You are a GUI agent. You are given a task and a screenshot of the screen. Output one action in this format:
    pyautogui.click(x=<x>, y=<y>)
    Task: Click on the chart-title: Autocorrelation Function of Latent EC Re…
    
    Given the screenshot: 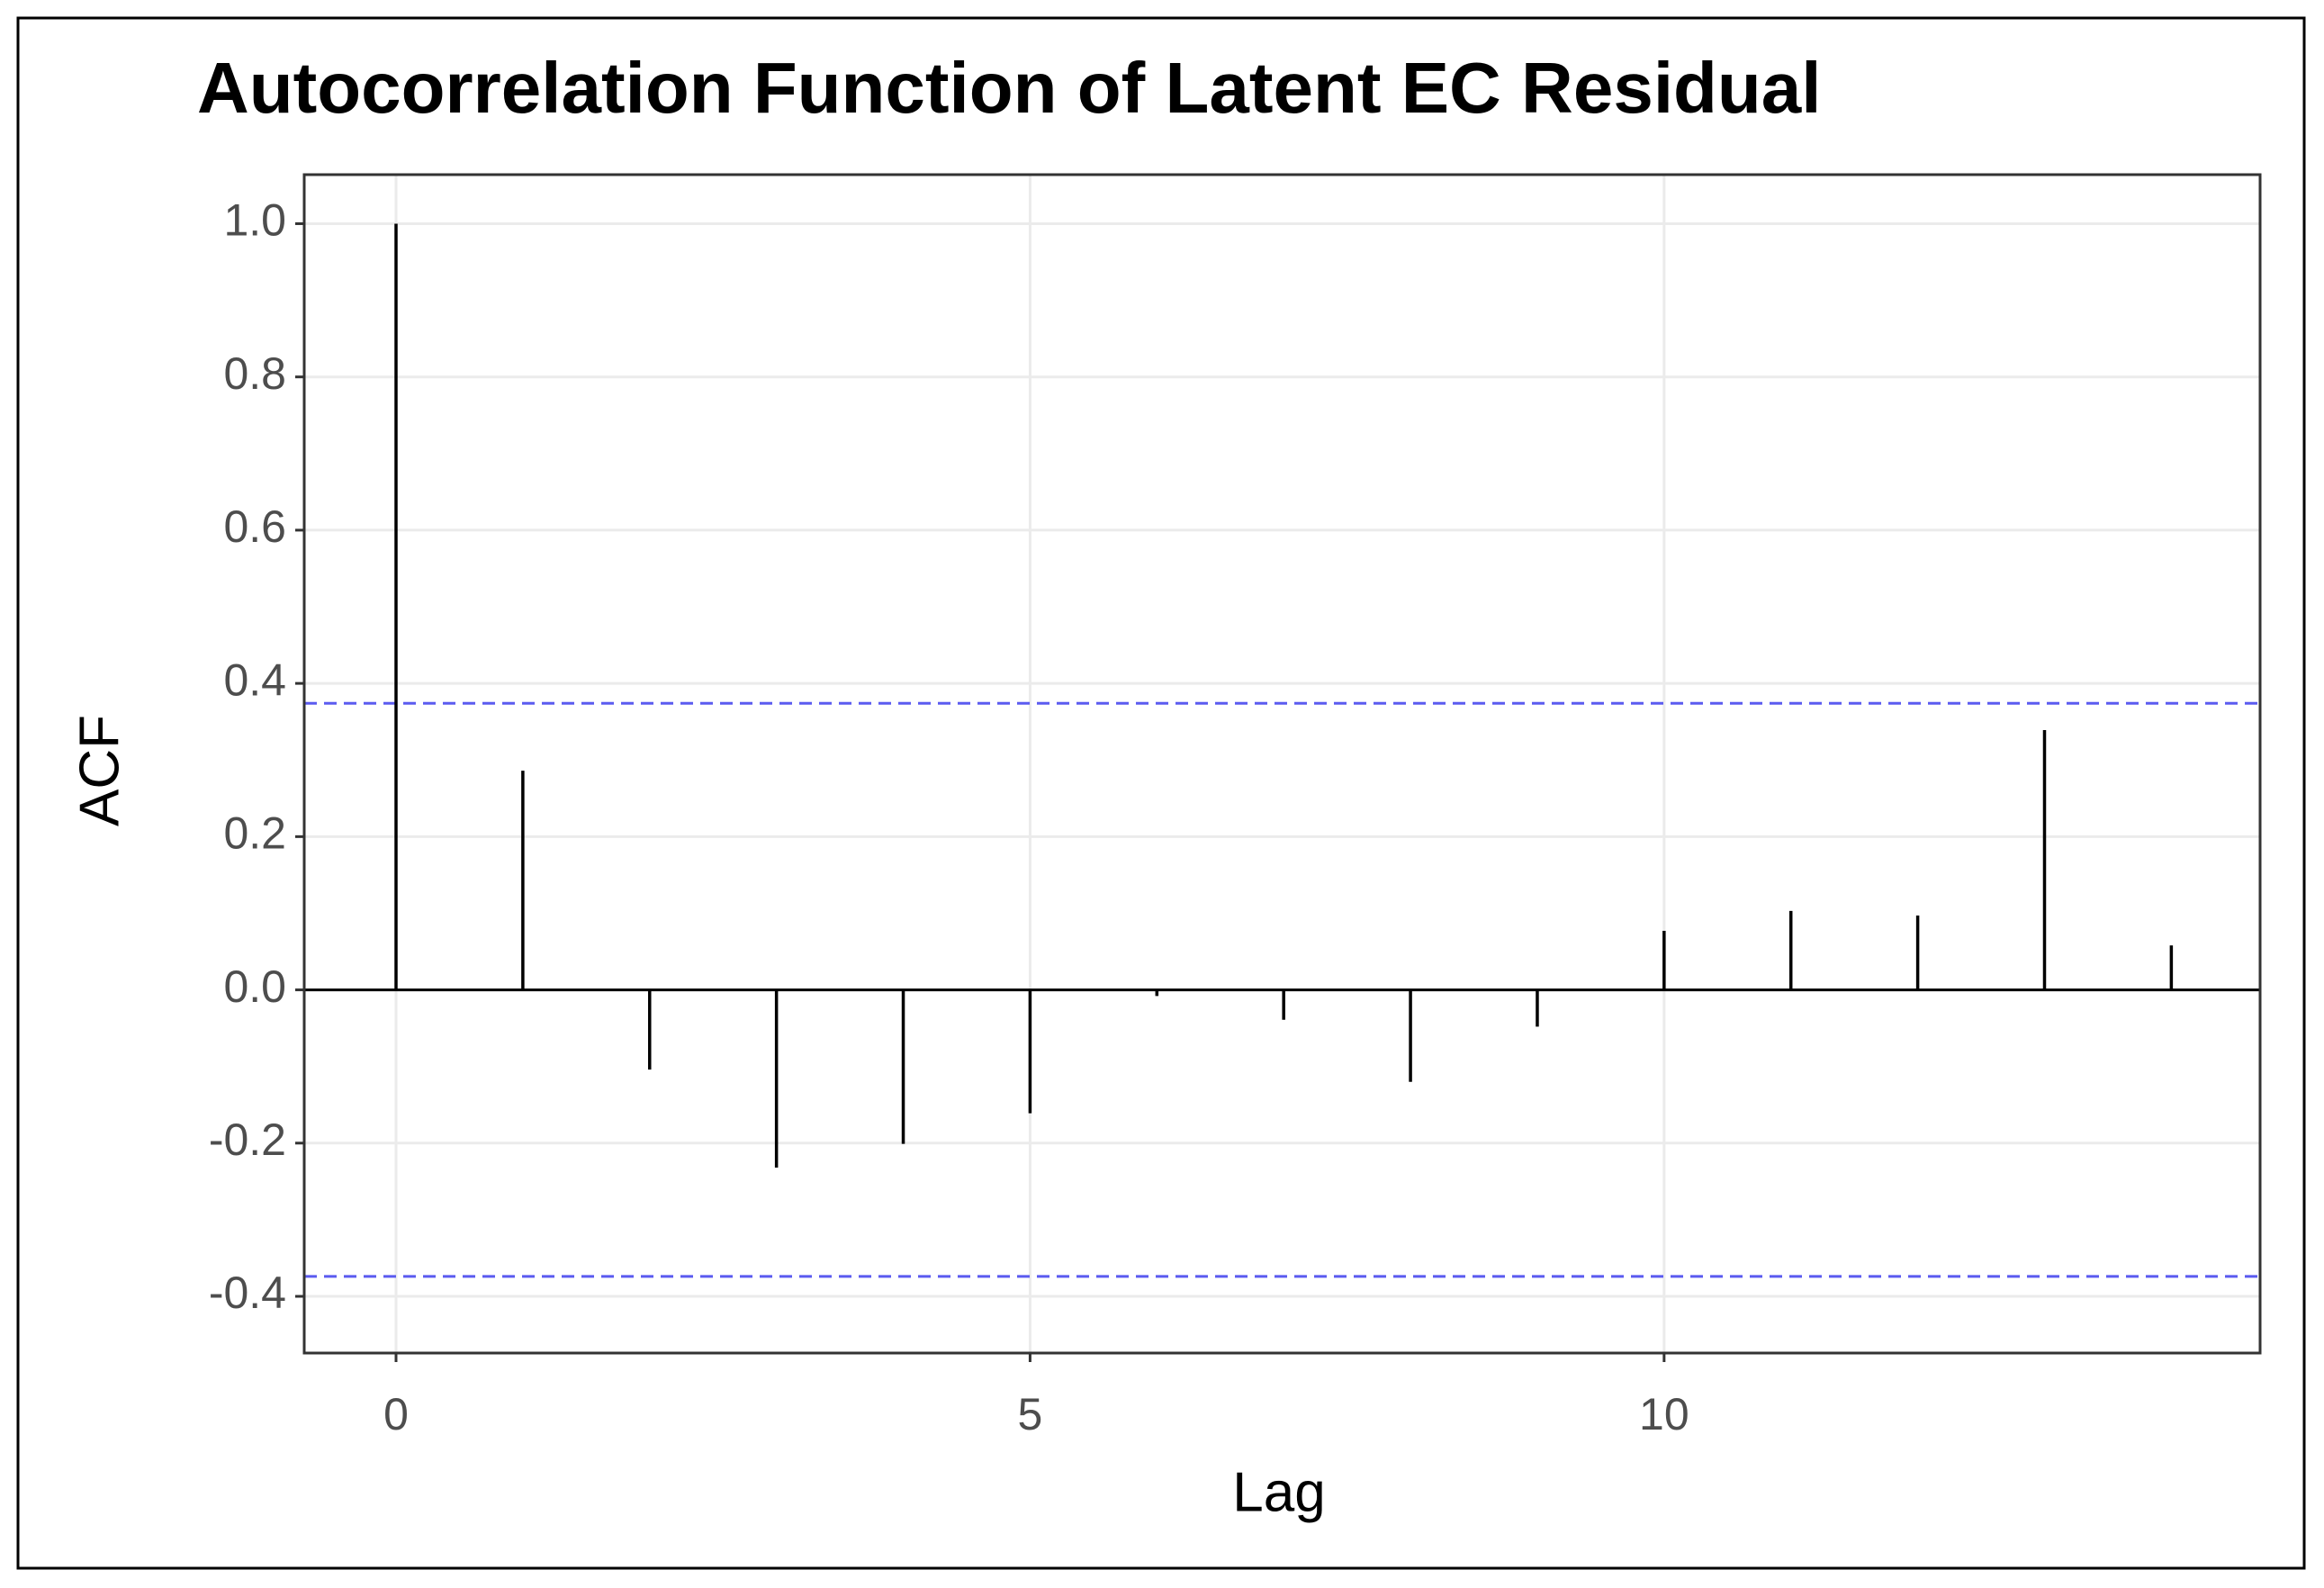 What is the action you would take?
    pyautogui.click(x=1009, y=88)
    